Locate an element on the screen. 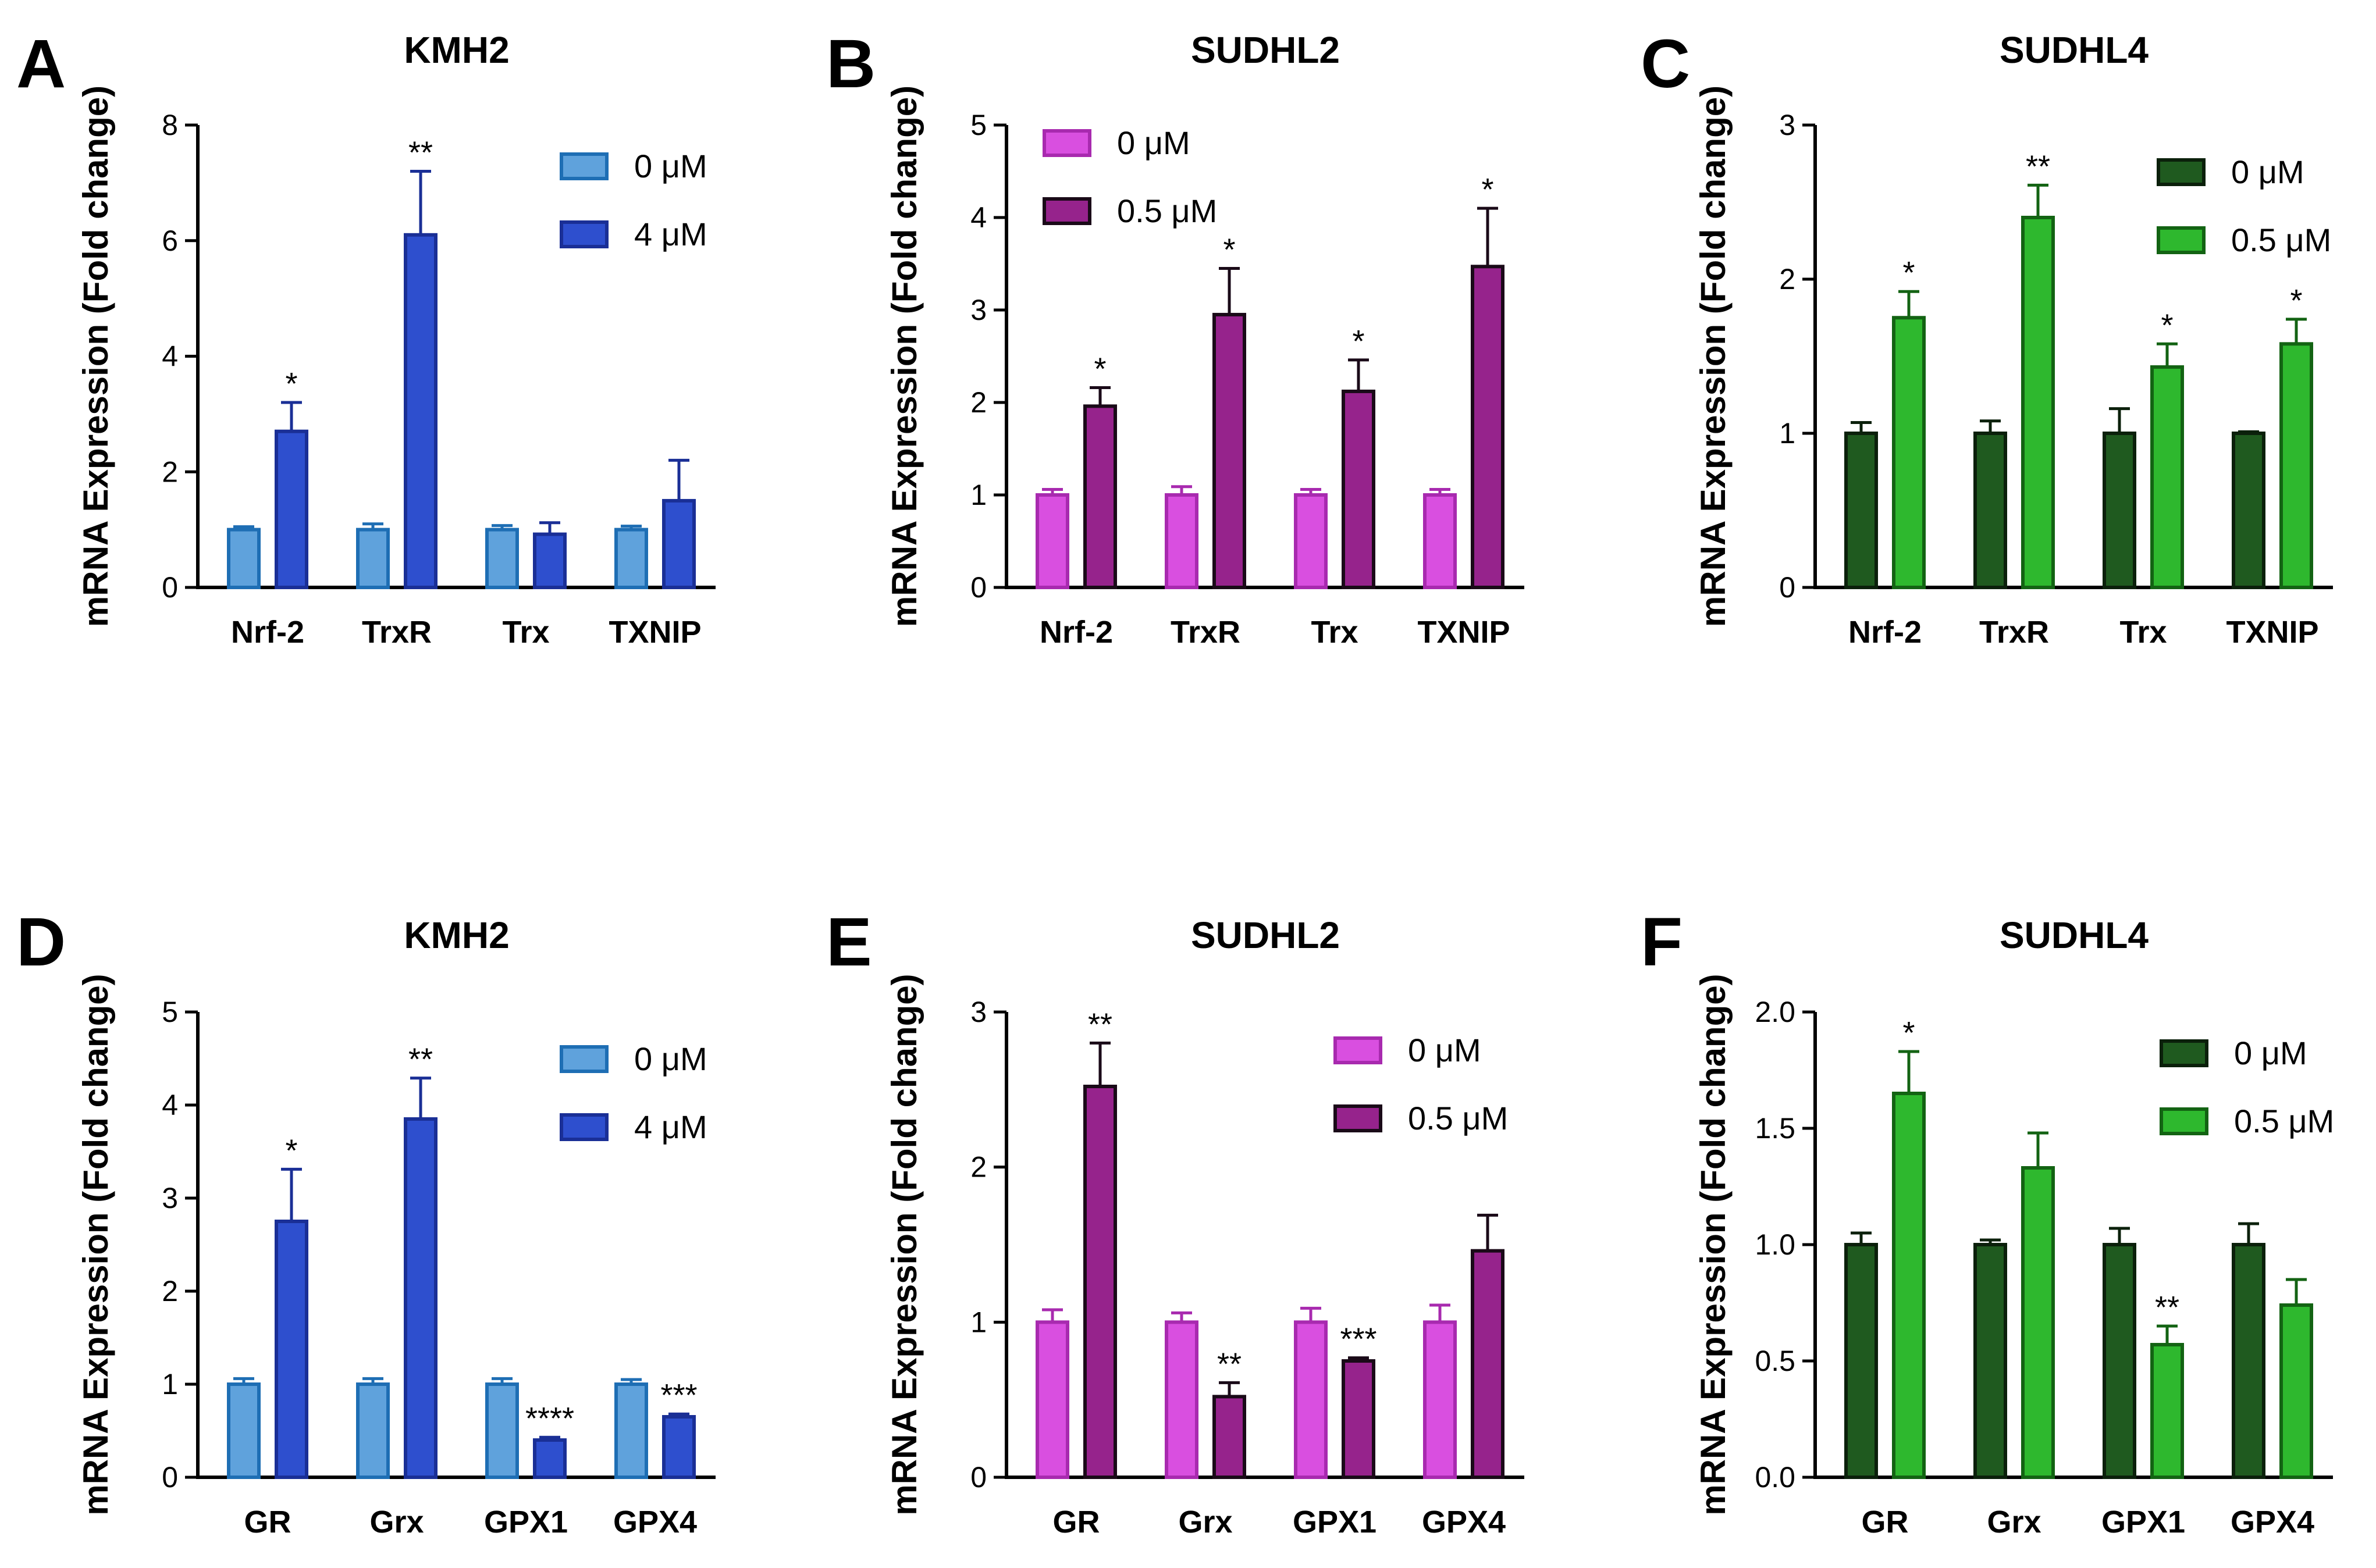 This screenshot has height=1568, width=2376. x-category-label: GR is located at coordinates (267, 1522).